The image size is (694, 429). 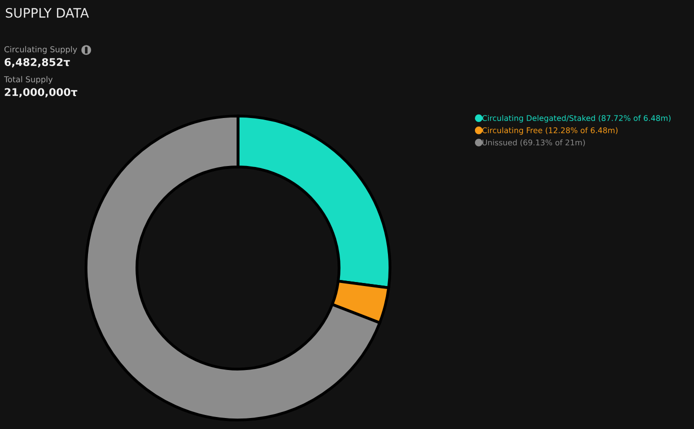 What do you see at coordinates (41, 50) in the screenshot?
I see `text: Circulating Supply` at bounding box center [41, 50].